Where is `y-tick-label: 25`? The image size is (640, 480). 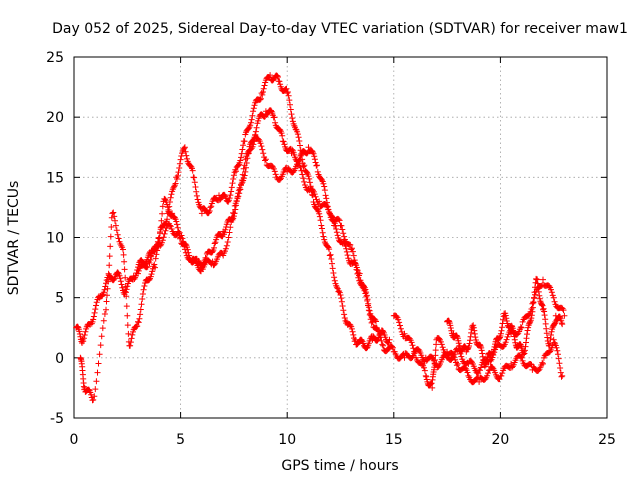 y-tick-label: 25 is located at coordinates (55, 58).